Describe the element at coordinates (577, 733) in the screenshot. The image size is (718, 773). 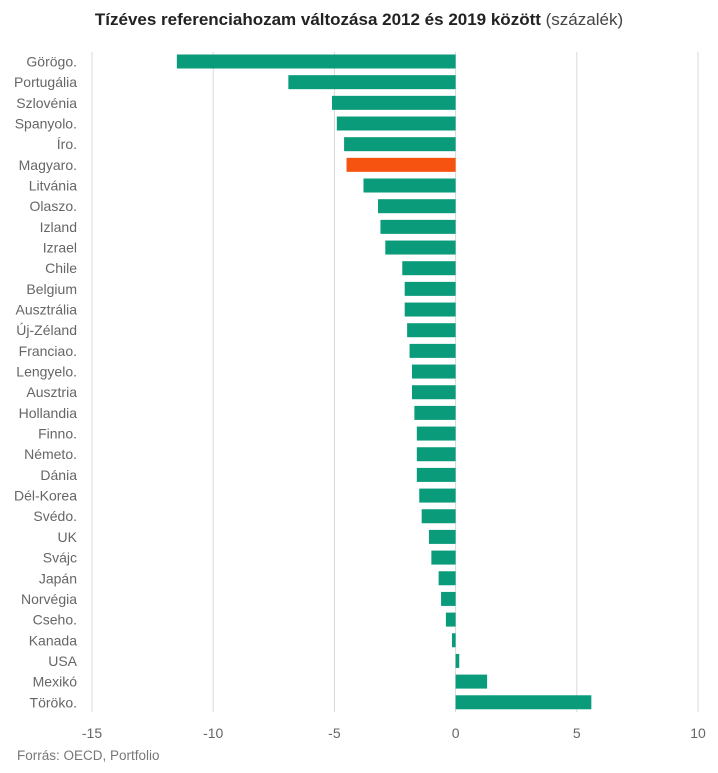
I see `x-tick-label: 5` at that location.